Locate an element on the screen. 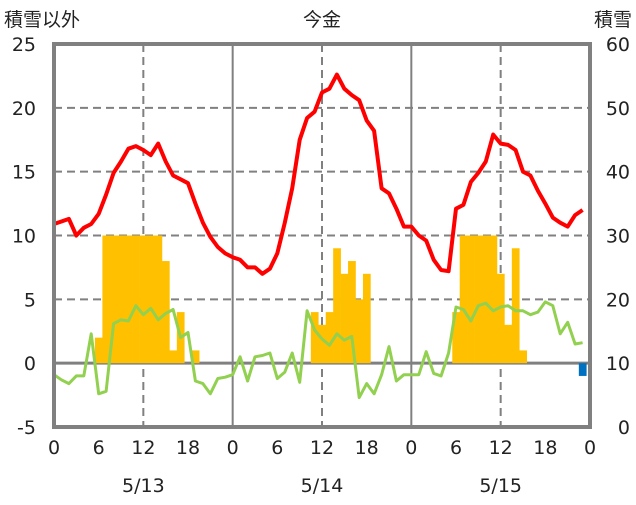 This screenshot has height=505, width=636. chart-title: 今金 is located at coordinates (322, 20).